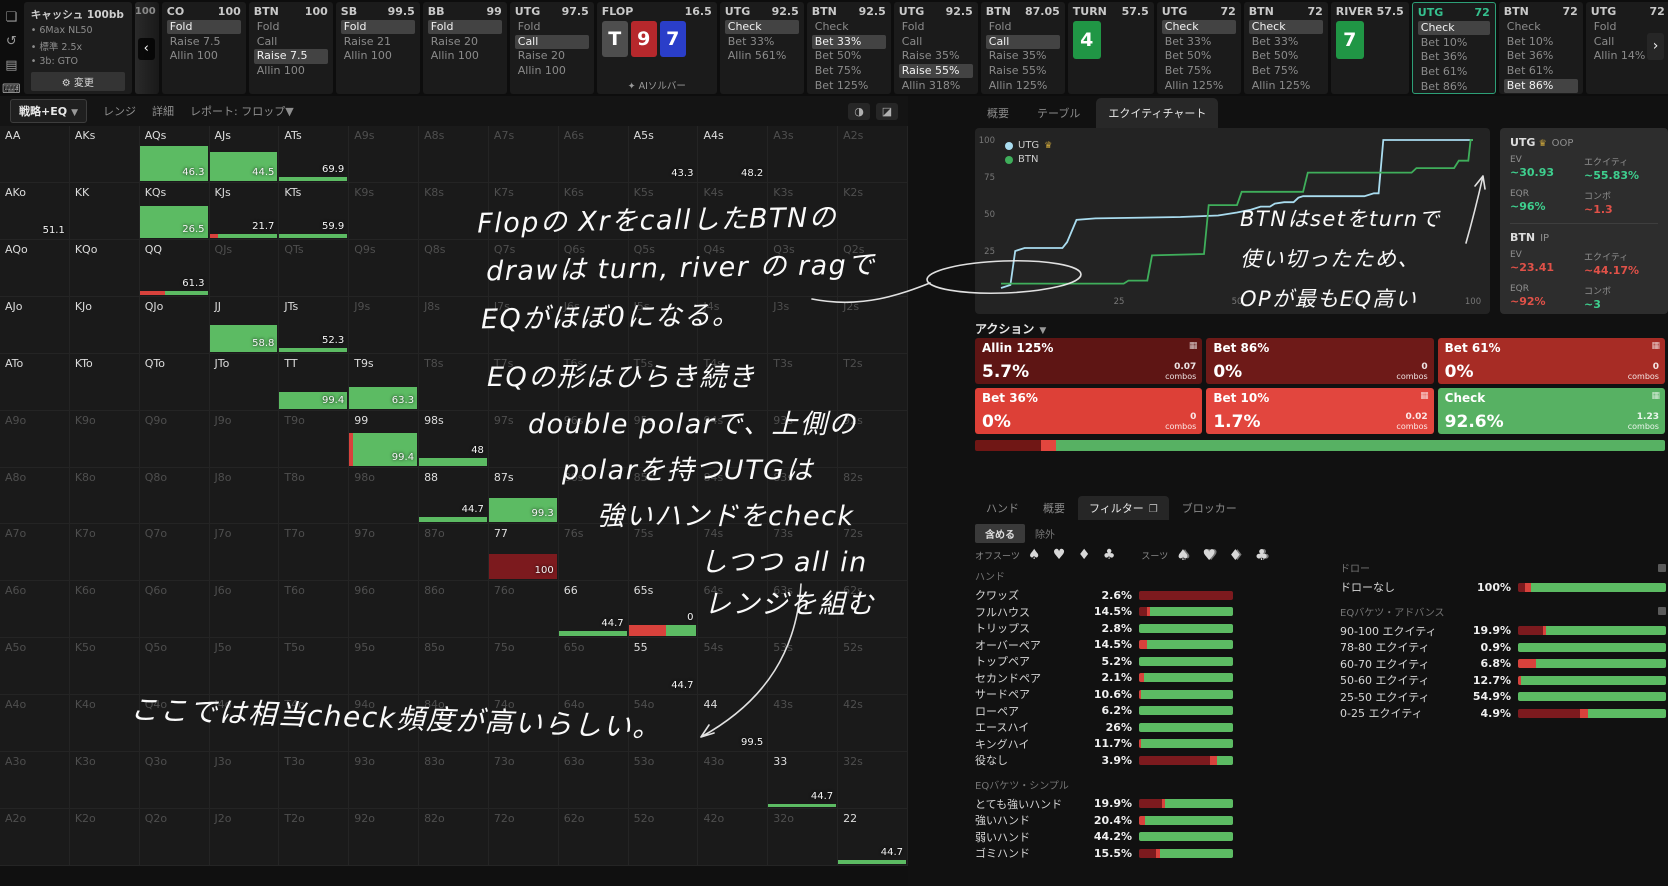 This screenshot has height=886, width=1668. What do you see at coordinates (1194, 85) in the screenshot?
I see `action-option: Allin 125%` at bounding box center [1194, 85].